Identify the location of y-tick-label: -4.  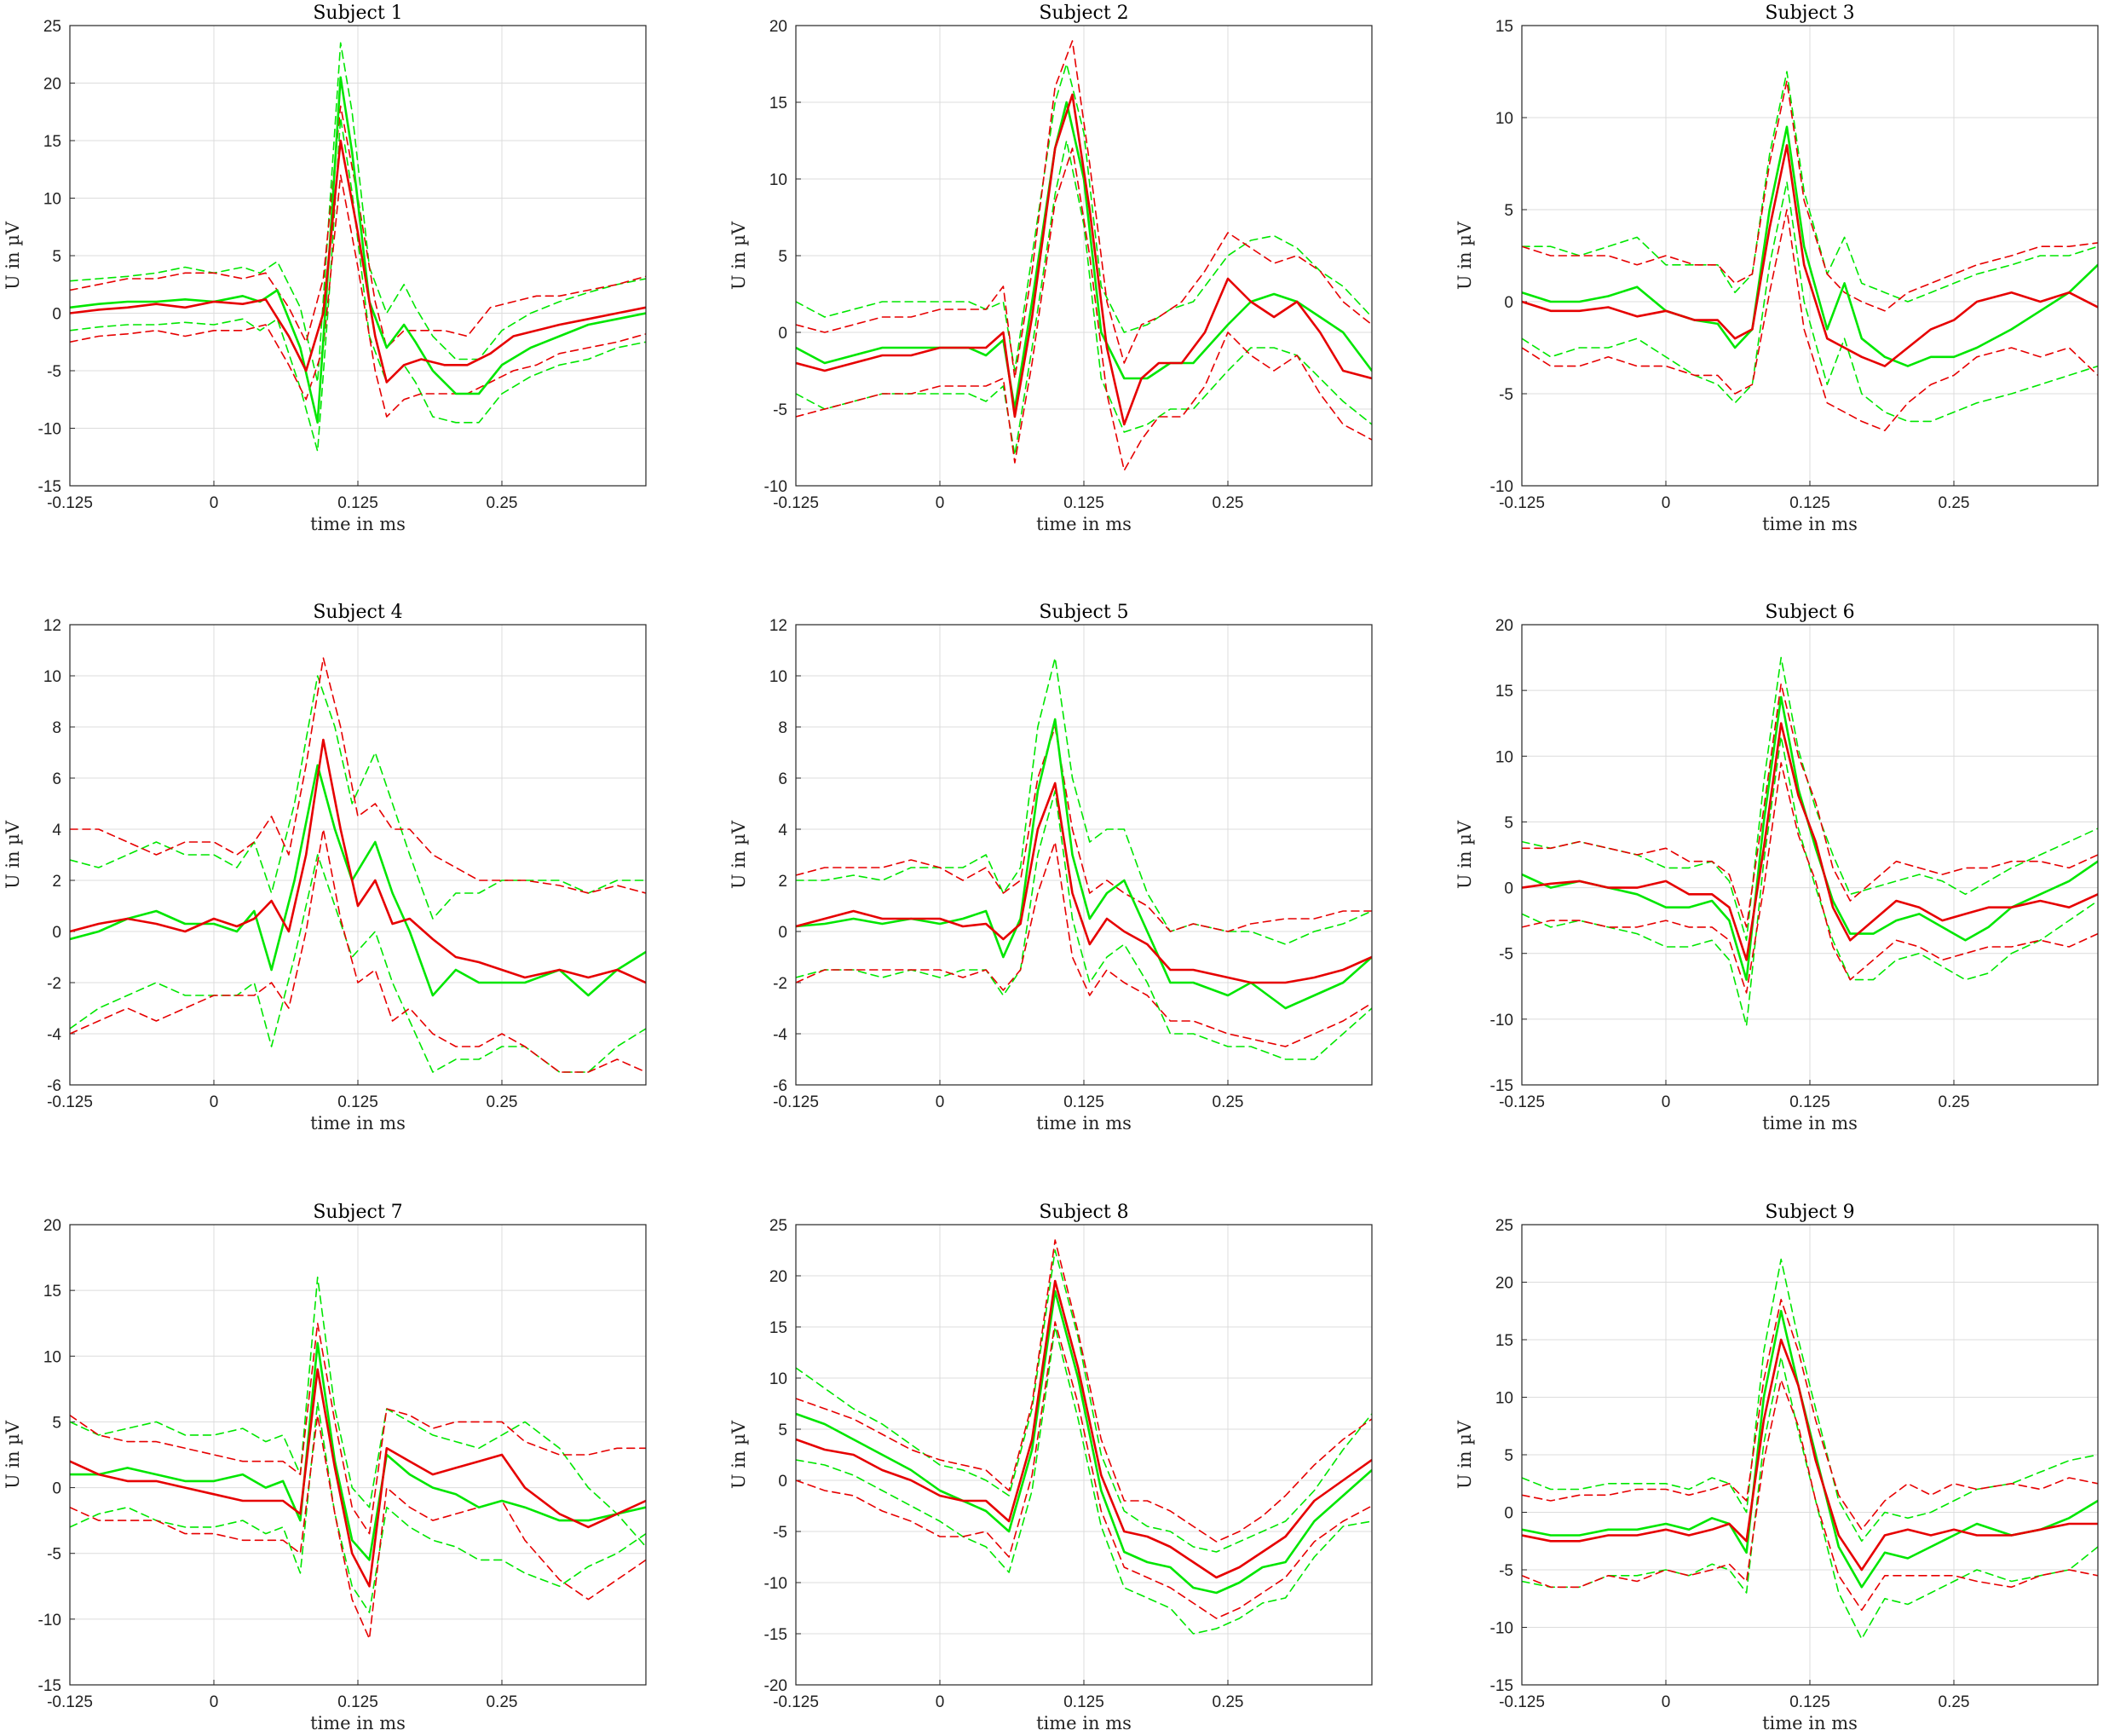
(54, 1035).